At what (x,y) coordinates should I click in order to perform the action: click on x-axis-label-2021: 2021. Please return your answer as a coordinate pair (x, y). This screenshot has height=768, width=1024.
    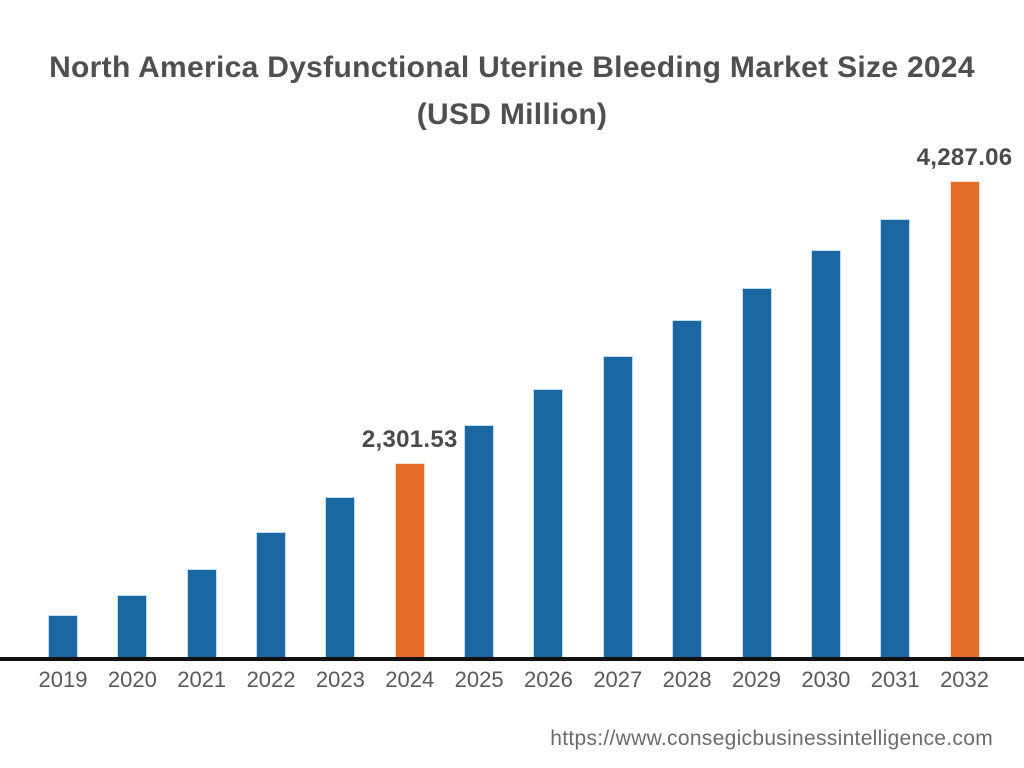
    Looking at the image, I should click on (202, 679).